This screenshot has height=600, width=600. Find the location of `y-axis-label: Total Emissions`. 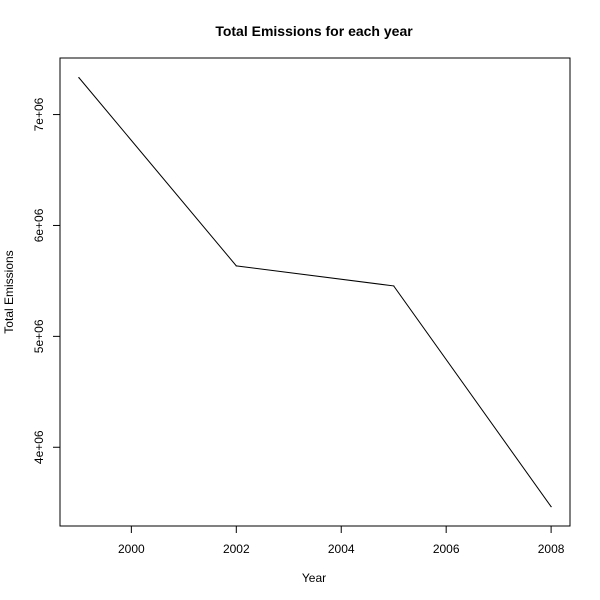

y-axis-label: Total Emissions is located at coordinates (9, 291).